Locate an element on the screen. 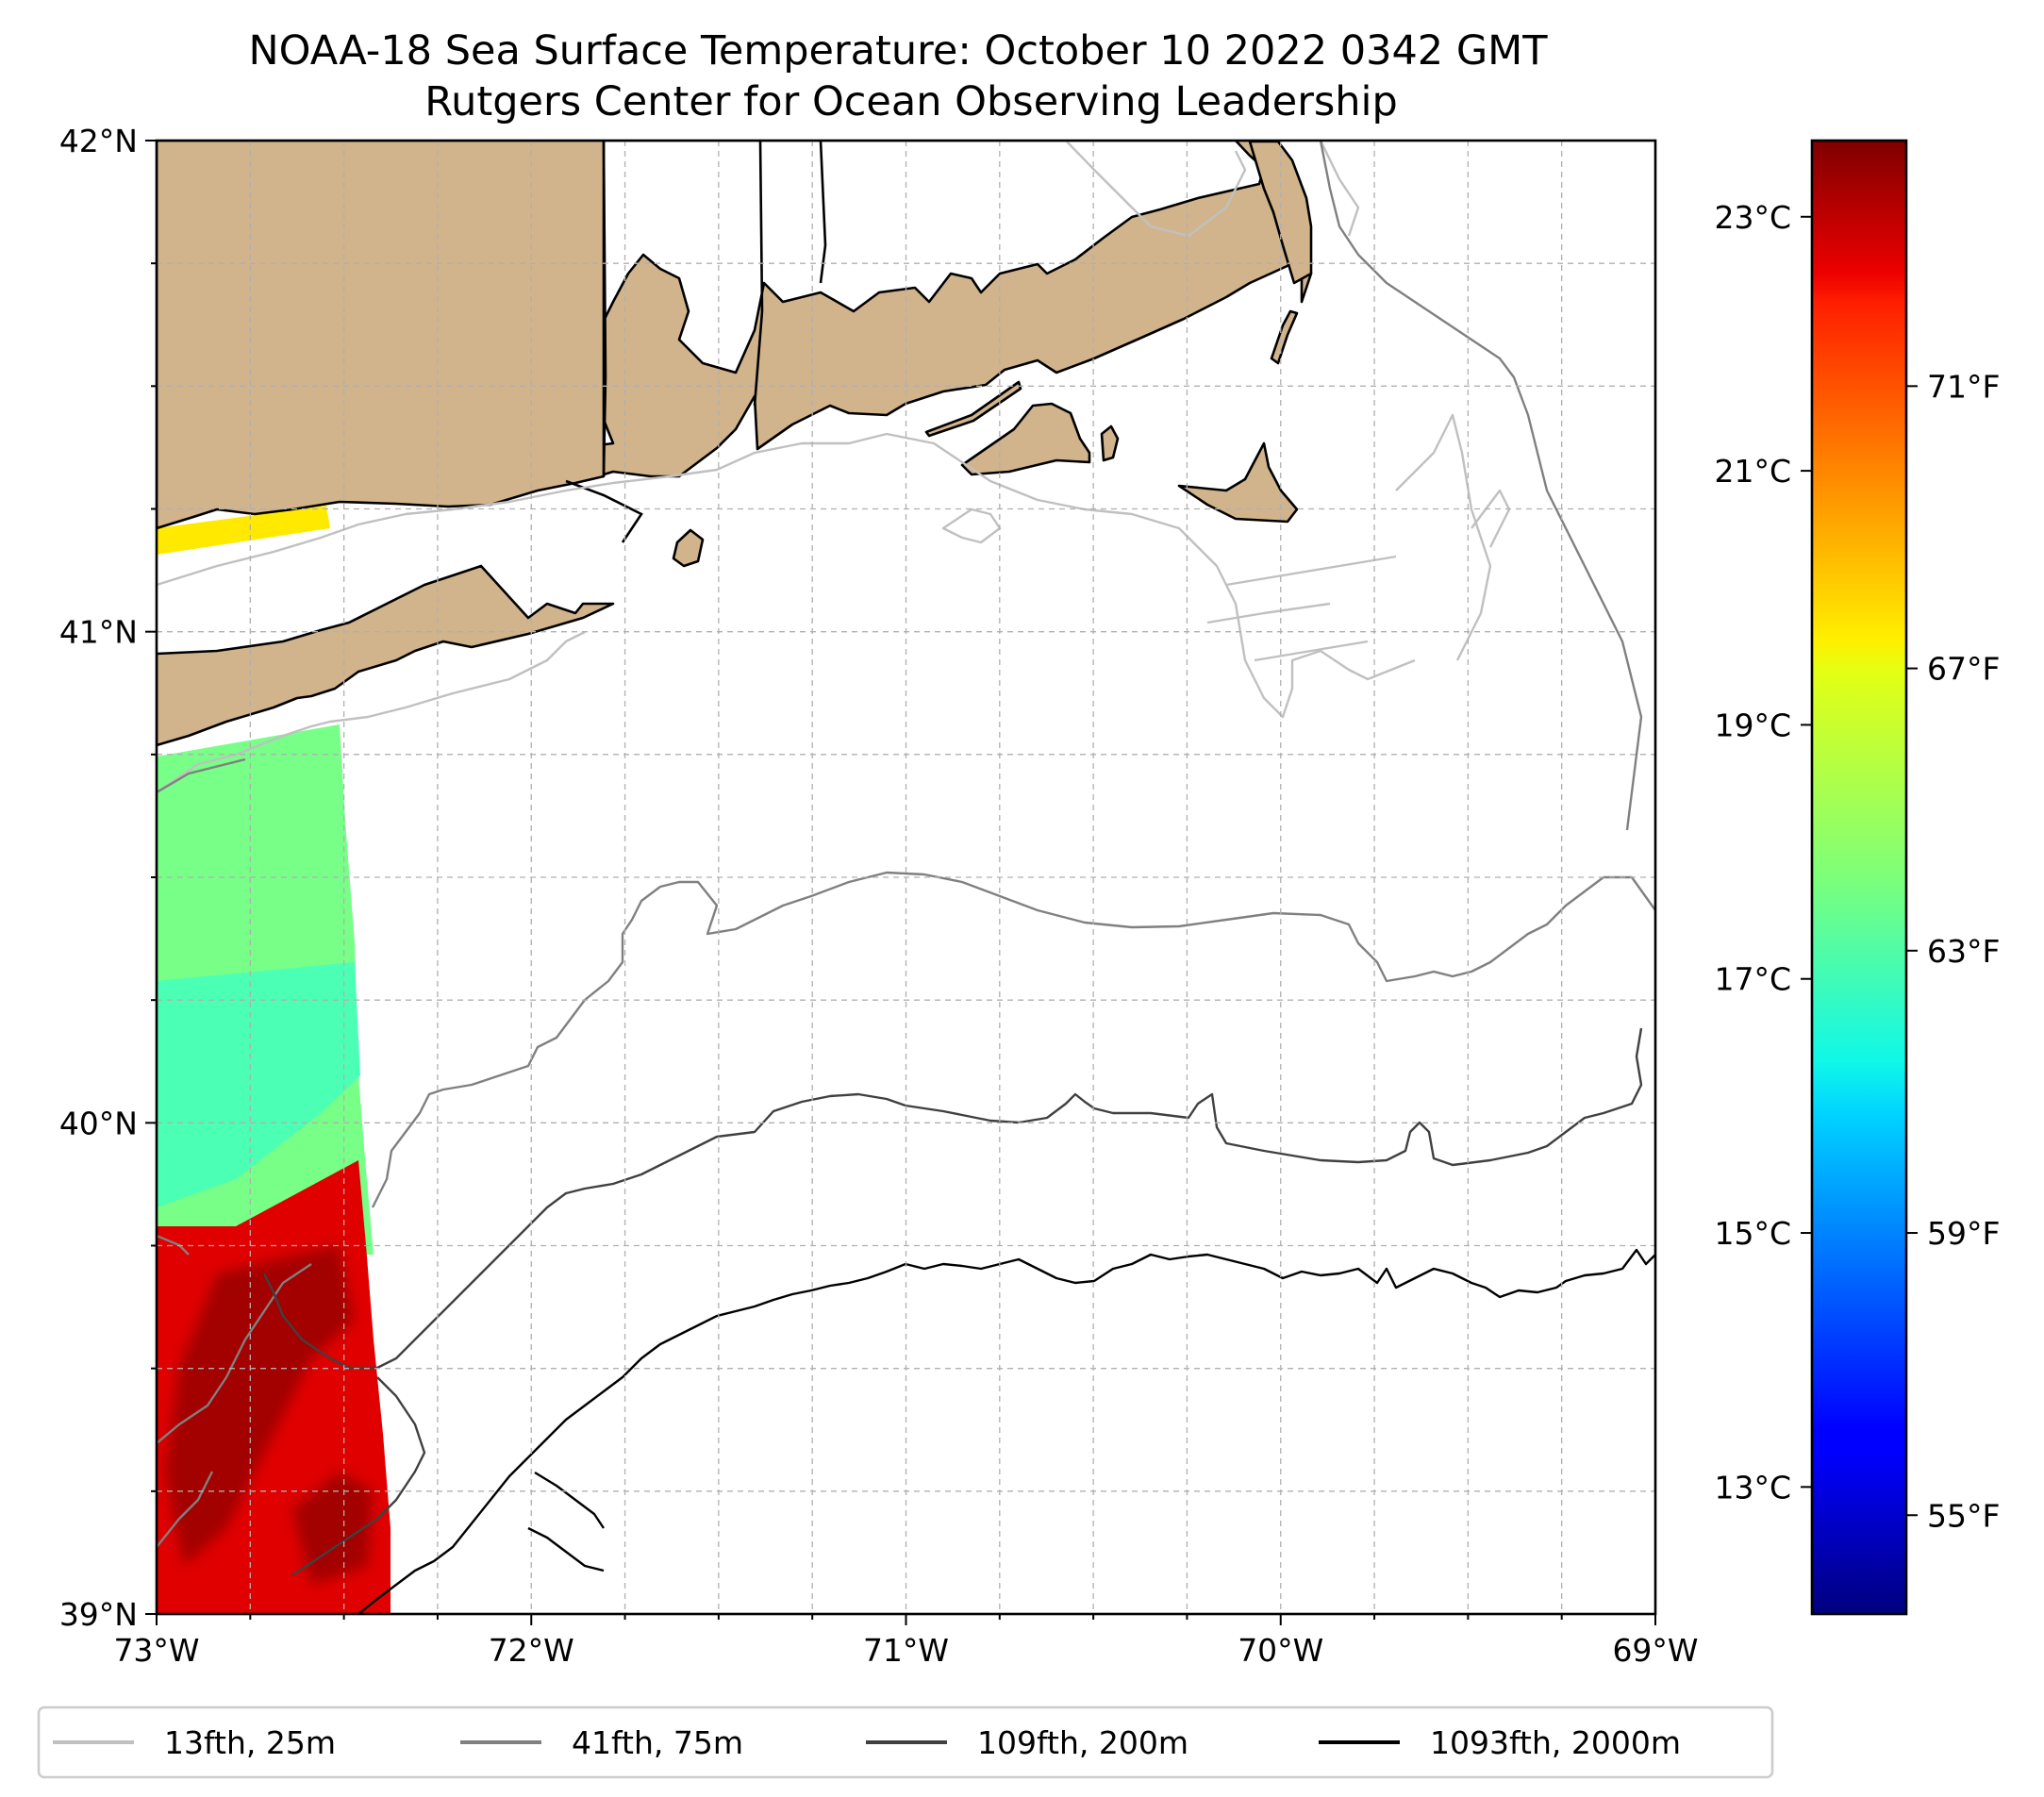  x-tick-label: 72°W is located at coordinates (531, 1650).